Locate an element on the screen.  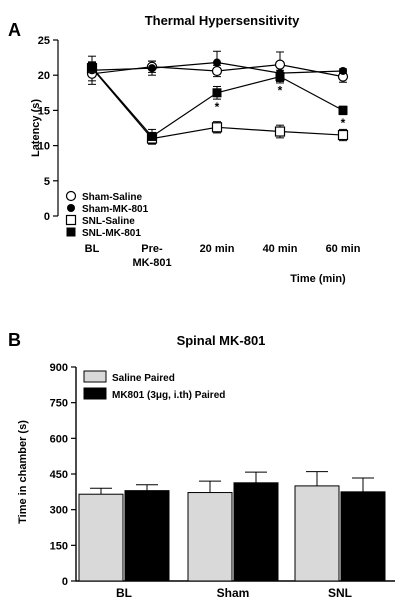
chart-b-marks is located at coordinates (232, 526).